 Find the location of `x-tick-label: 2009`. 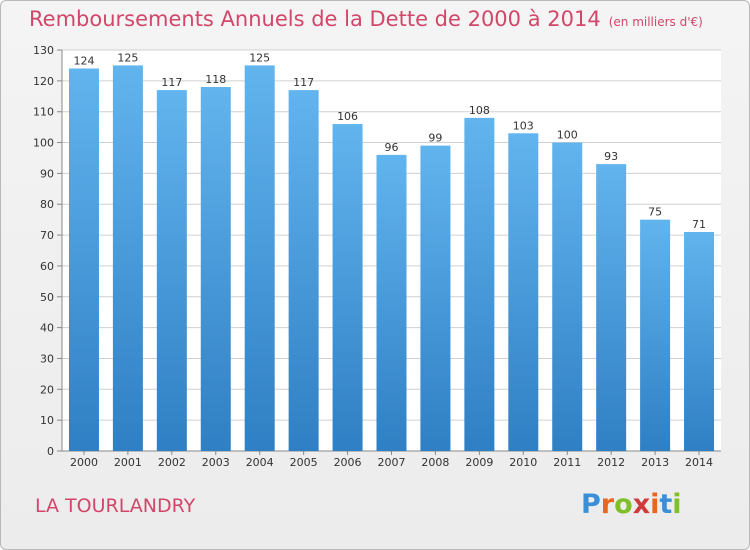

x-tick-label: 2009 is located at coordinates (479, 462).